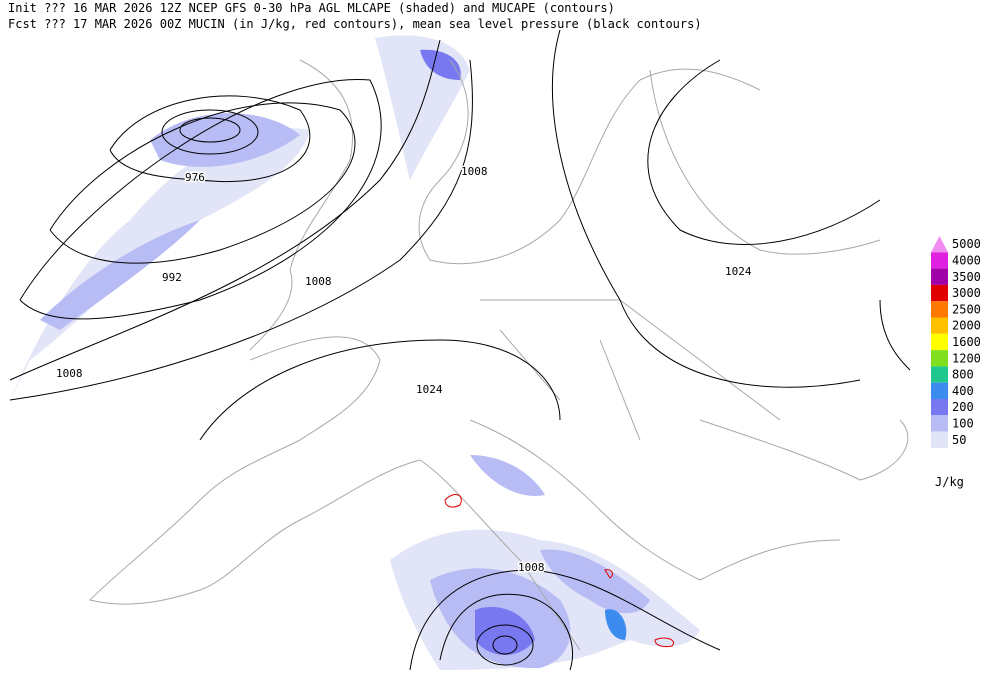 The image size is (1000, 680). I want to click on legend-label: 2000, so click(966, 326).